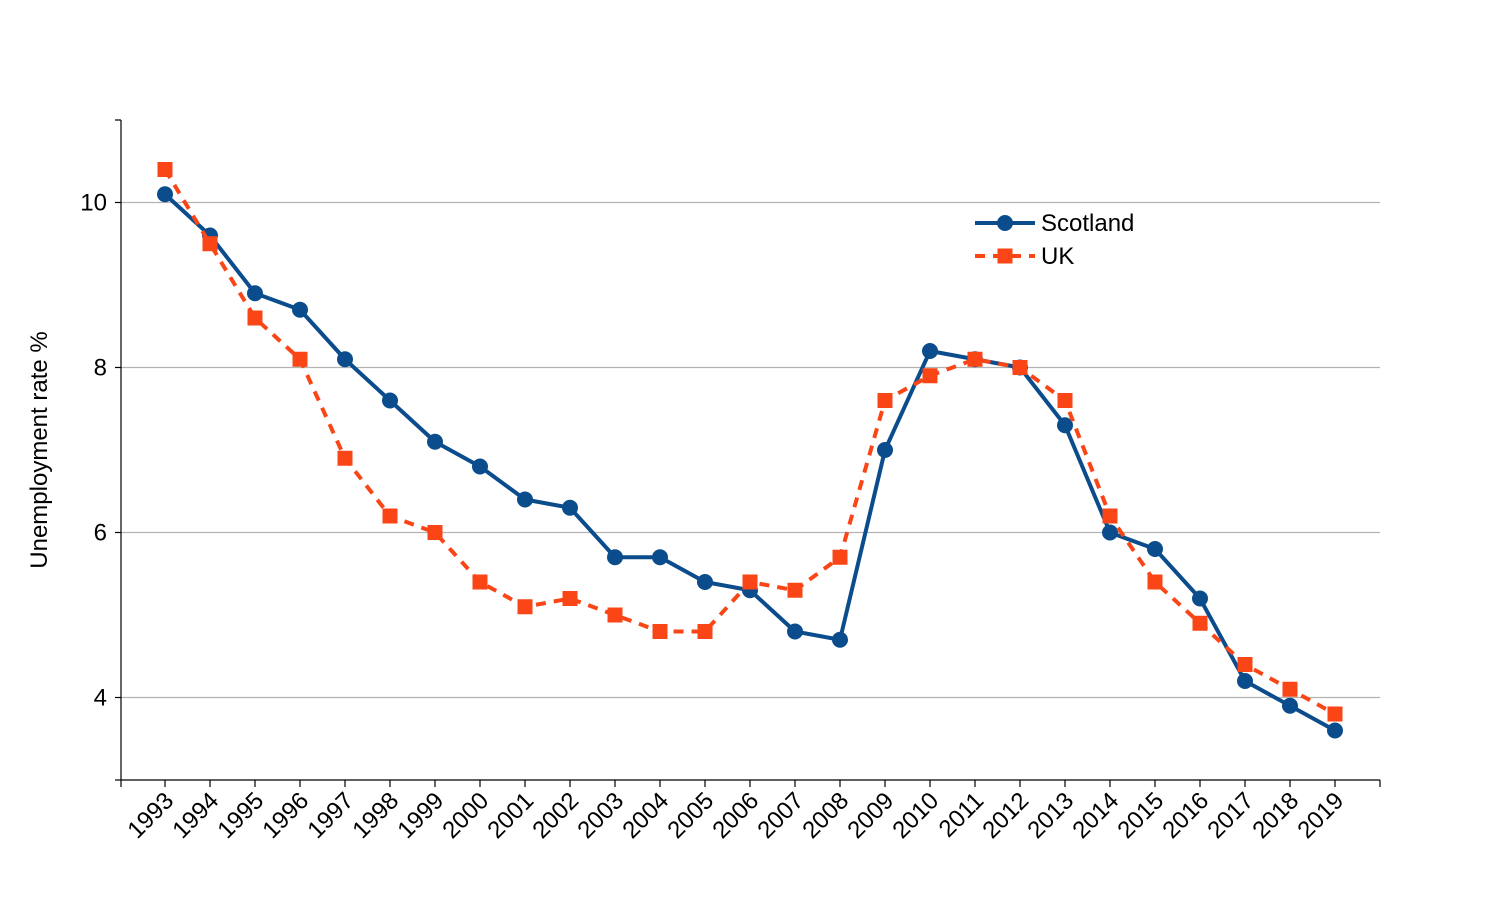 This screenshot has width=1500, height=905. Describe the element at coordinates (375, 815) in the screenshot. I see `x-tick-label: 1998` at that location.